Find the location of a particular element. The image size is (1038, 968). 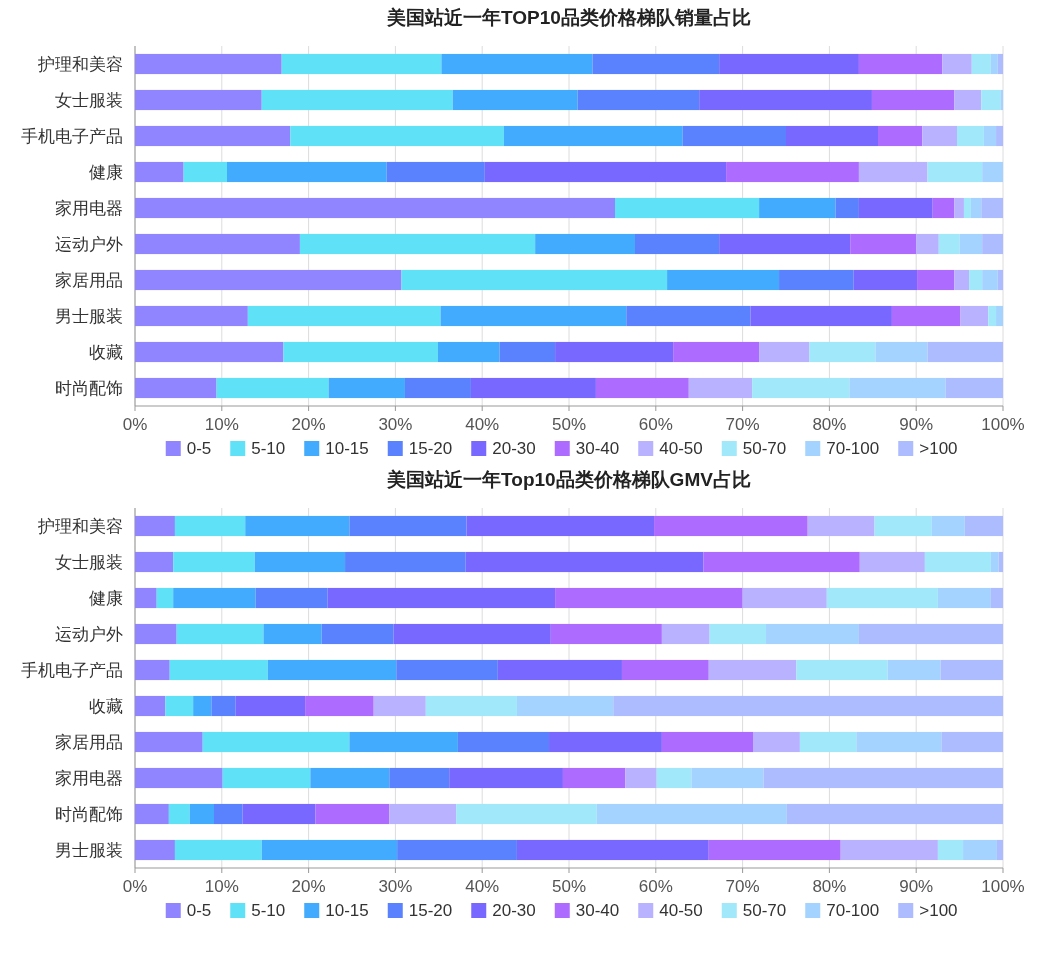

chart-title: 美国站近一年Top10品类价格梯队GMV占比 is located at coordinates (568, 479).